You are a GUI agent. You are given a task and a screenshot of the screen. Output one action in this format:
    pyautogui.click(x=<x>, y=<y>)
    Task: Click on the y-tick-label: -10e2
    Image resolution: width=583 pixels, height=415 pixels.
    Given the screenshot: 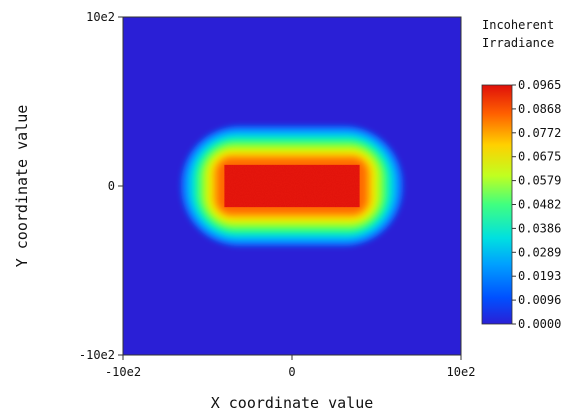 What is the action you would take?
    pyautogui.click(x=97, y=355)
    